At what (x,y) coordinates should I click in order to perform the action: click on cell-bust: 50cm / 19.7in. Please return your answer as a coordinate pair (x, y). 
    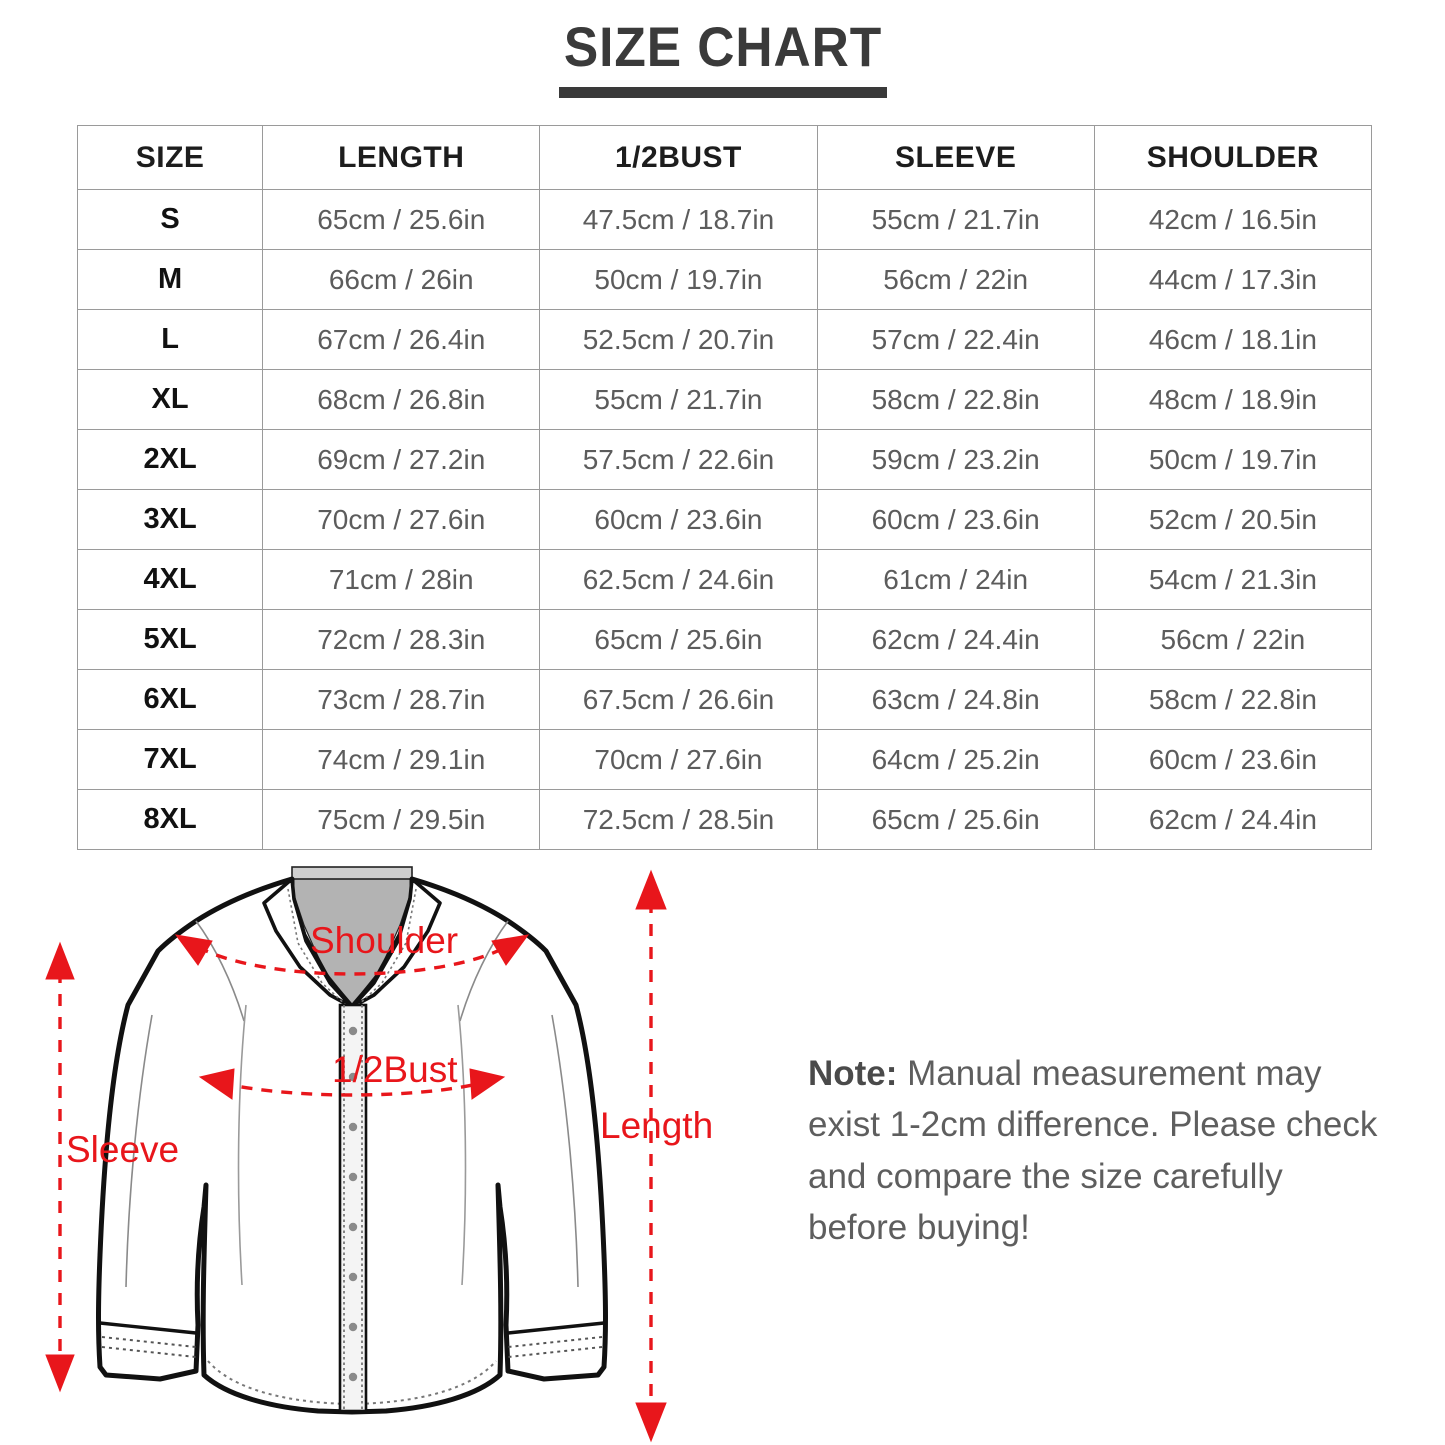
    Looking at the image, I should click on (678, 279).